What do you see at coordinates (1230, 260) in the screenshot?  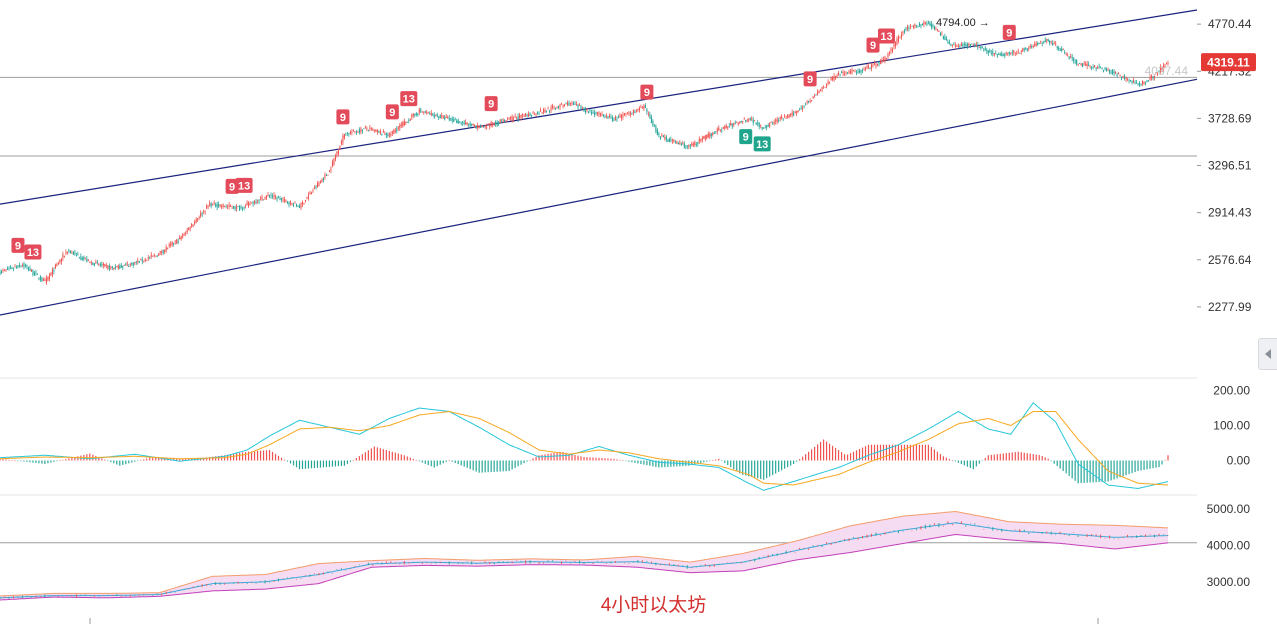 I see `price-tick-label: 2576.64` at bounding box center [1230, 260].